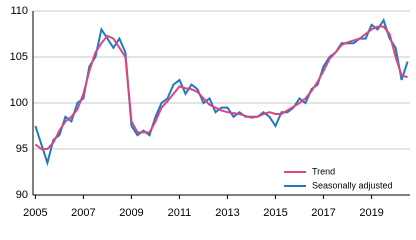 The image size is (416, 240). Describe the element at coordinates (19, 57) in the screenshot. I see `y-tick-label: 105` at that location.